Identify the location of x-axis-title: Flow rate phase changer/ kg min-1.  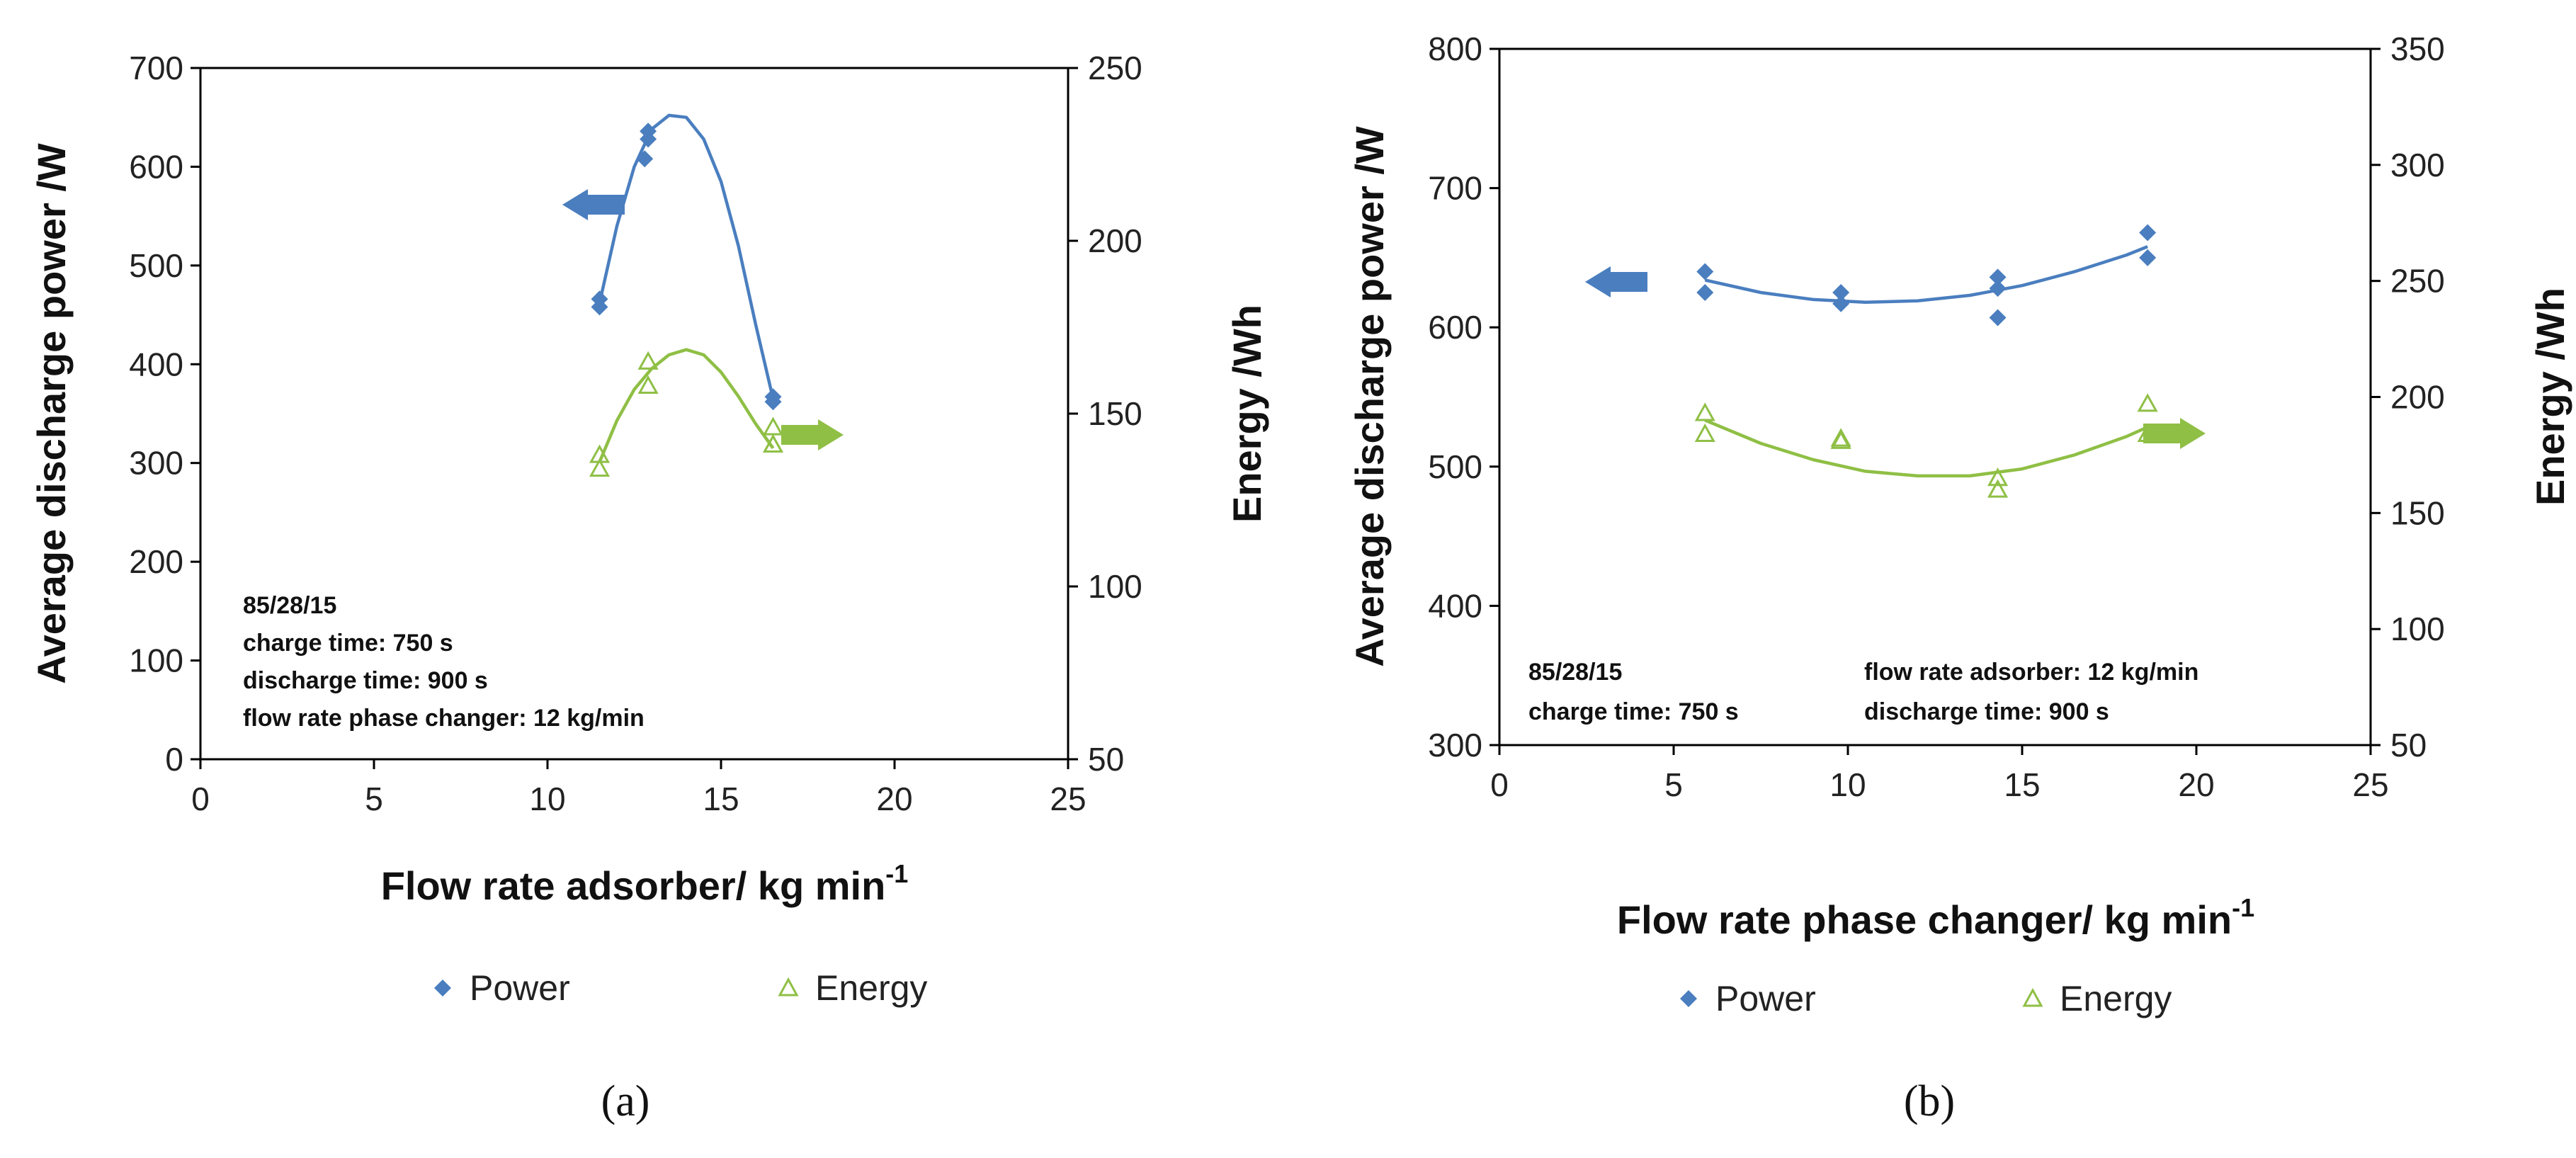
(1935, 917).